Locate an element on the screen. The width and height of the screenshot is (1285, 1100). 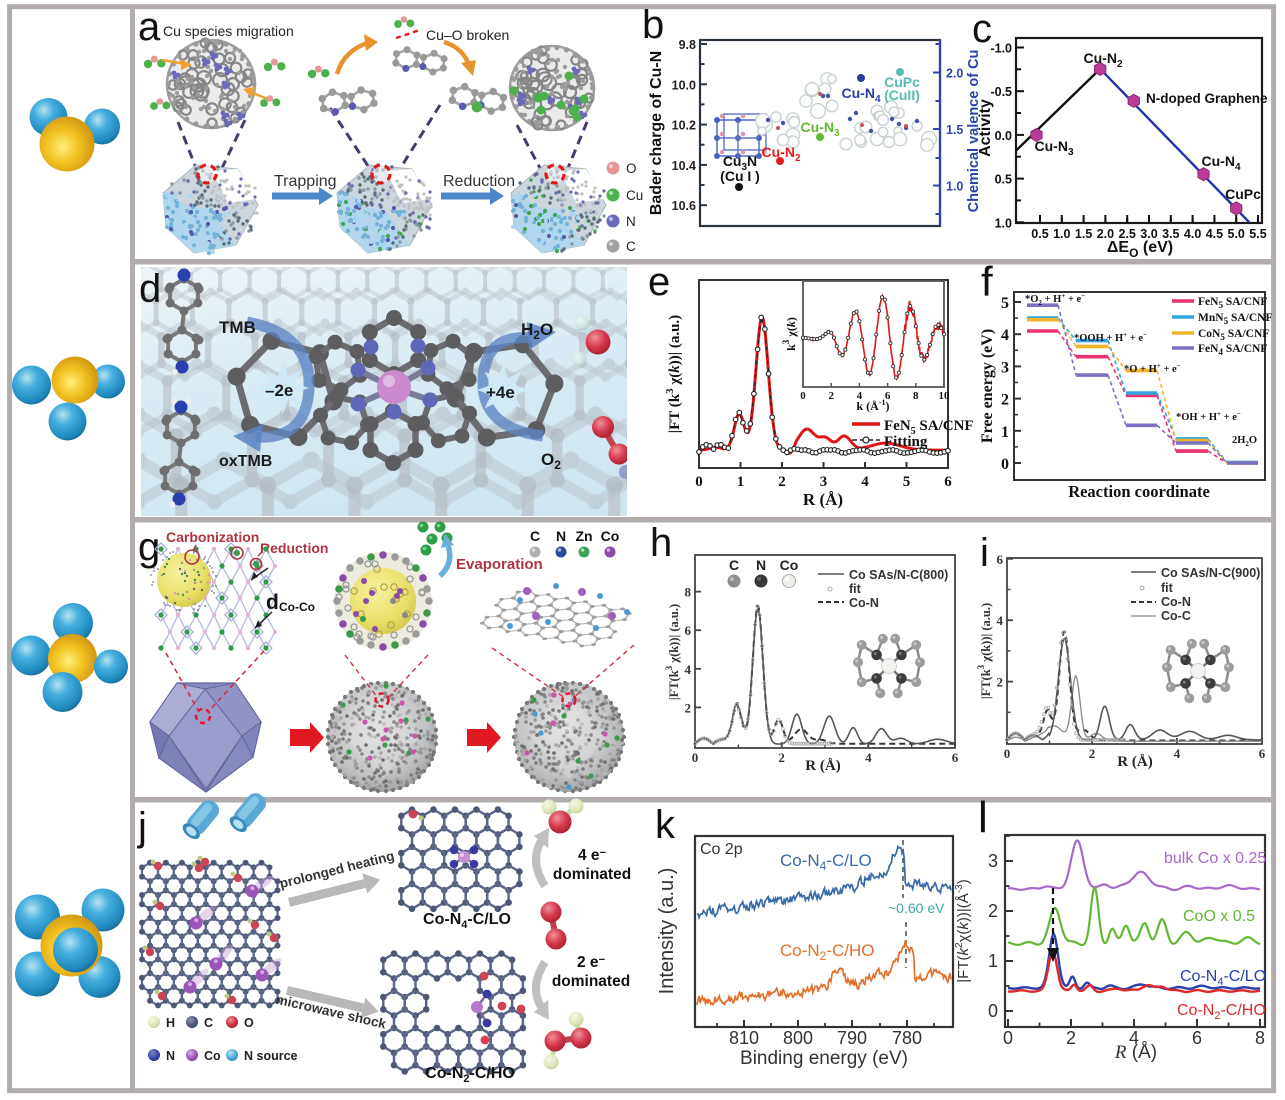
svg-text: a is located at coordinates (149, 27).